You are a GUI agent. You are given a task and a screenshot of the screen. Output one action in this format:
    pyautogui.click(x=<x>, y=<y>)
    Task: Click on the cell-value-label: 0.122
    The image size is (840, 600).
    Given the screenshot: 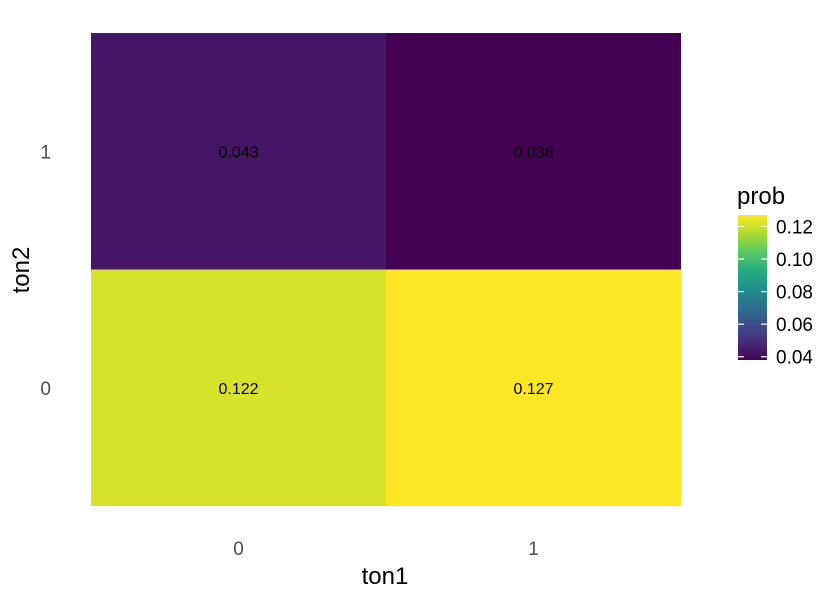 What is the action you would take?
    pyautogui.click(x=238, y=389)
    